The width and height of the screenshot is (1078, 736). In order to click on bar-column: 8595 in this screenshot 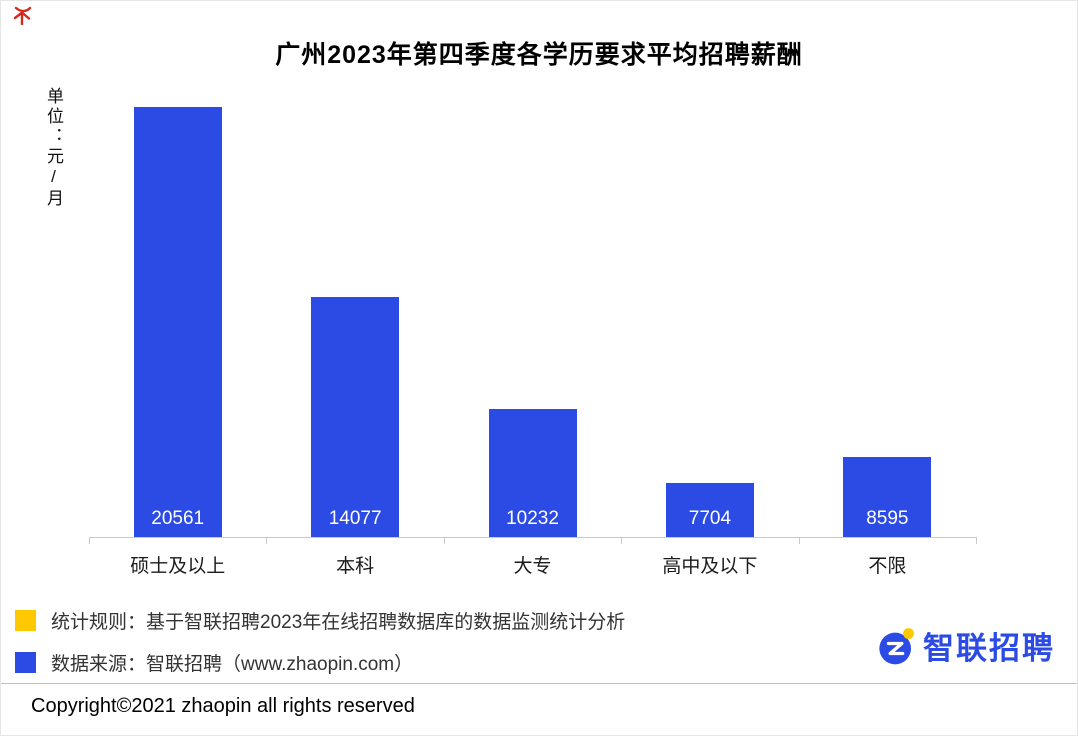, I will do `click(887, 322)`.